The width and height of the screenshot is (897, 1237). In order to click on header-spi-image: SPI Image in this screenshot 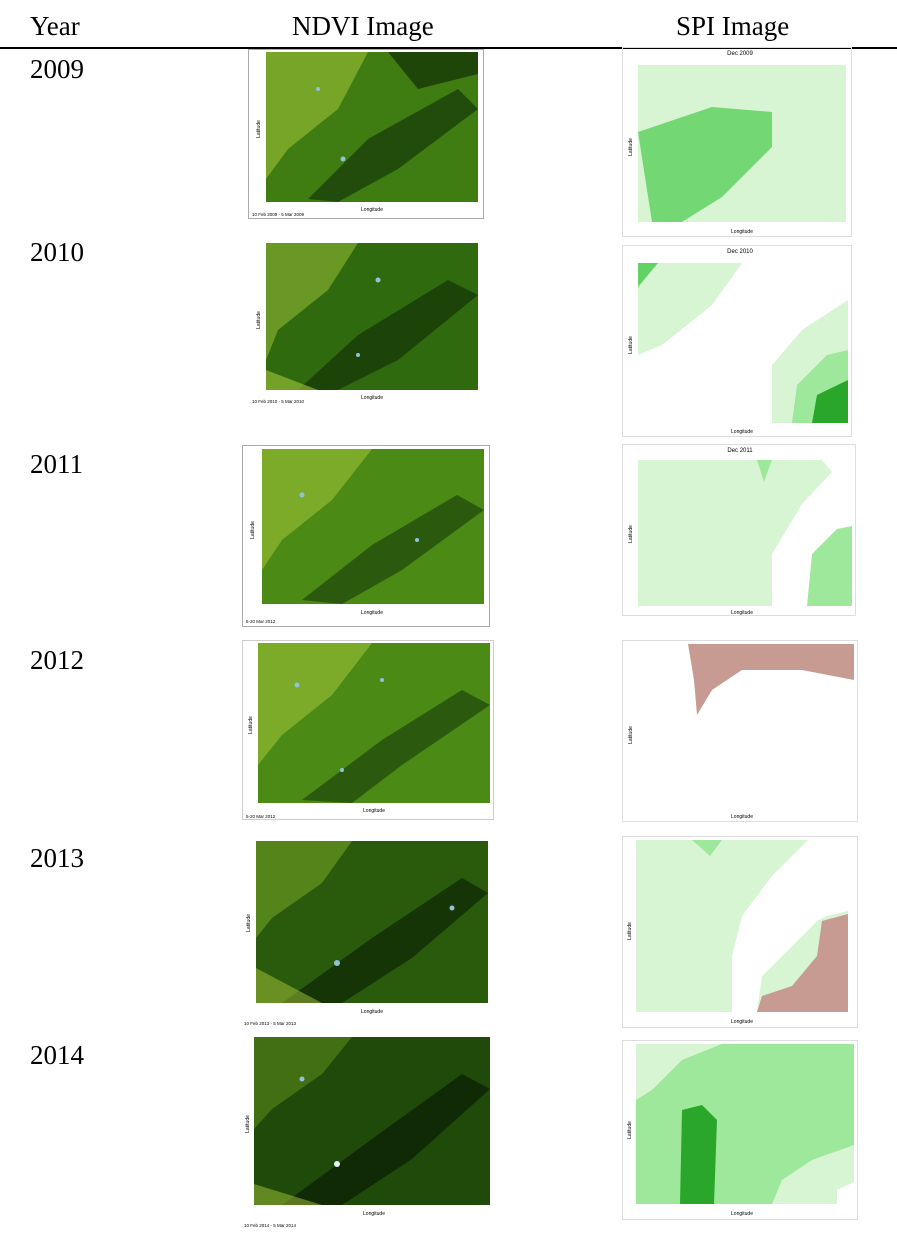, I will do `click(733, 26)`.